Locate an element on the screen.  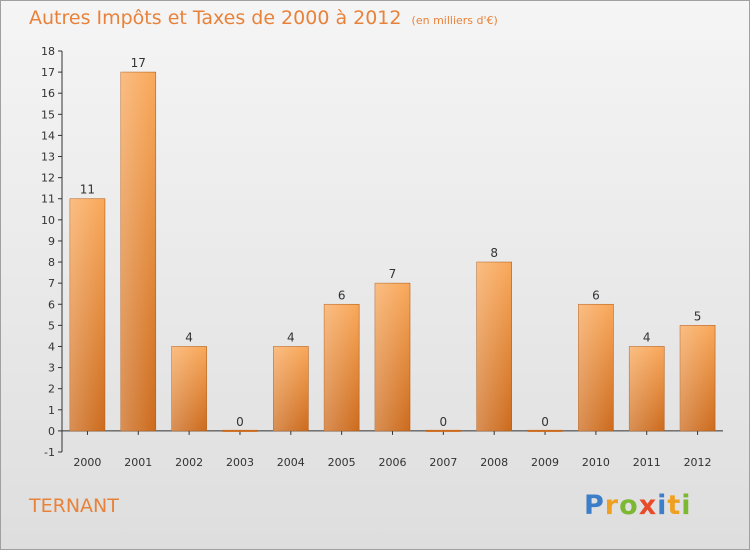
y-tick-label: 4 is located at coordinates (51, 346).